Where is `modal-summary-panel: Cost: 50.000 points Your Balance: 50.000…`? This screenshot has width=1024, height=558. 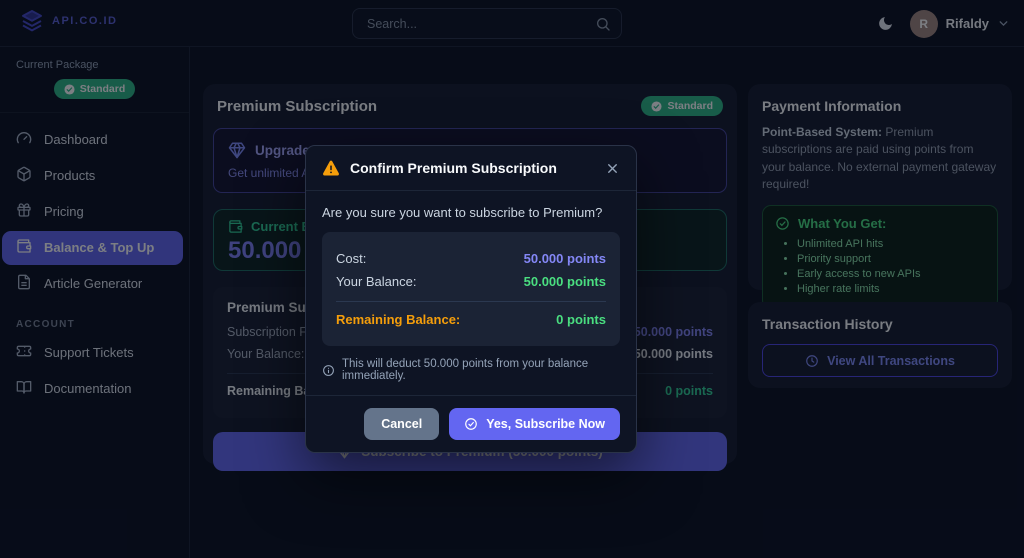
modal-summary-panel: Cost: 50.000 points Your Balance: 50.000… is located at coordinates (471, 289).